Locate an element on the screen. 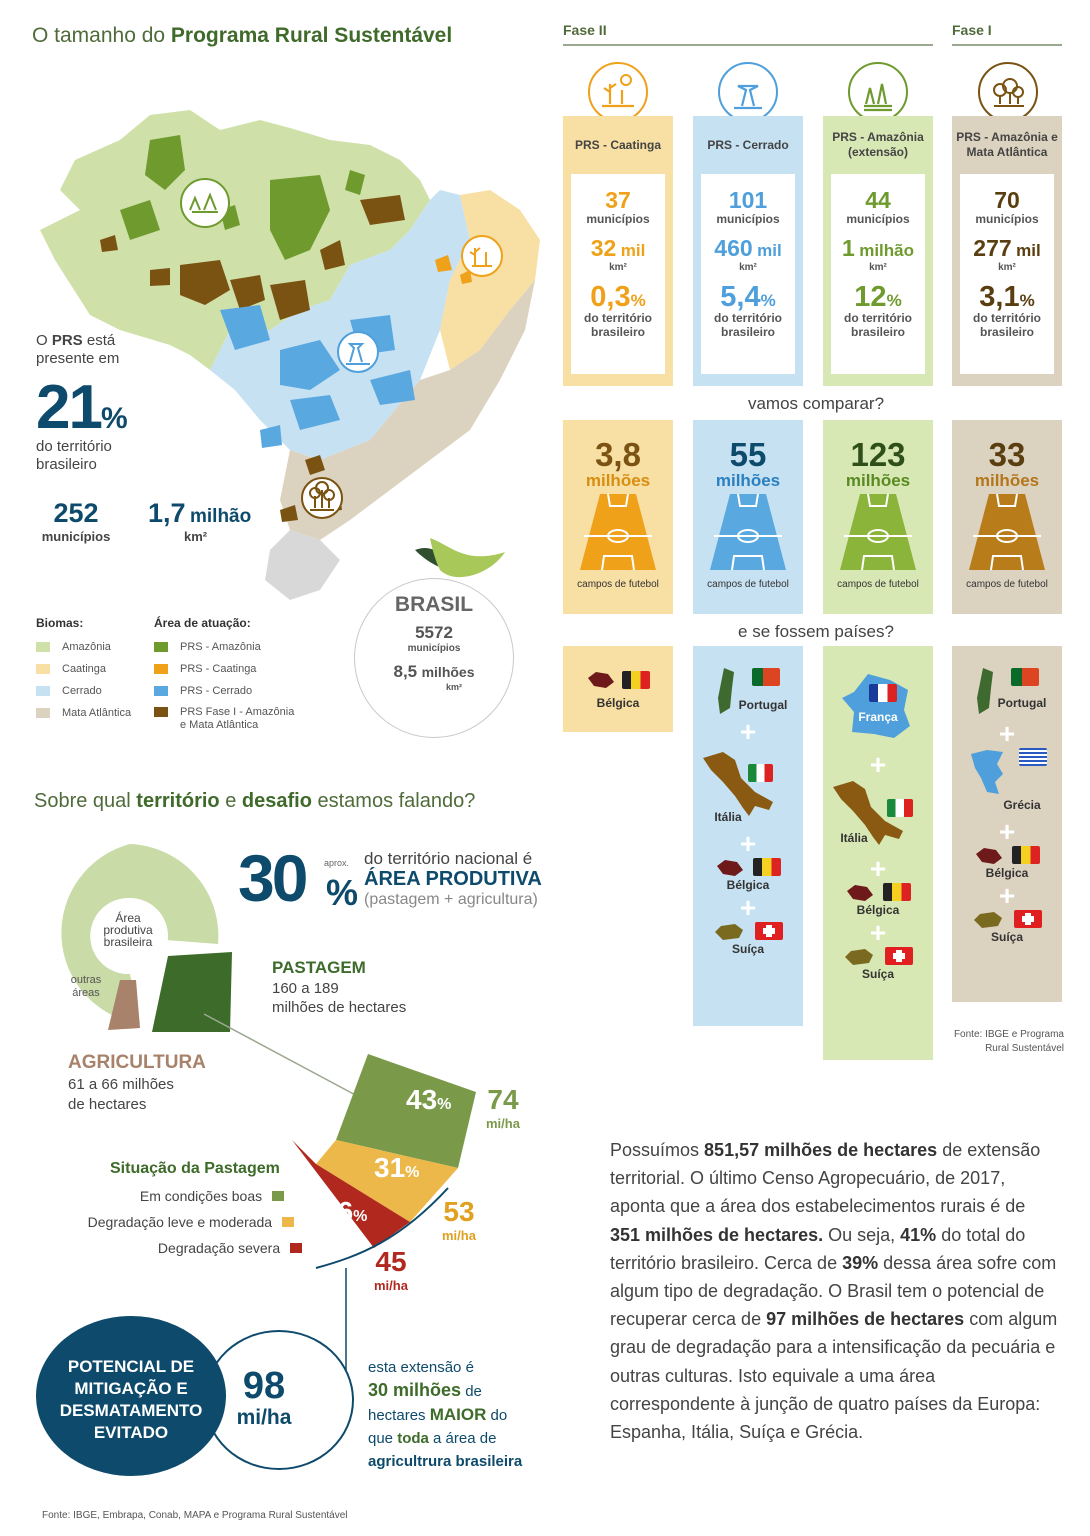  legend-item: Amazônia is located at coordinates (83, 647).